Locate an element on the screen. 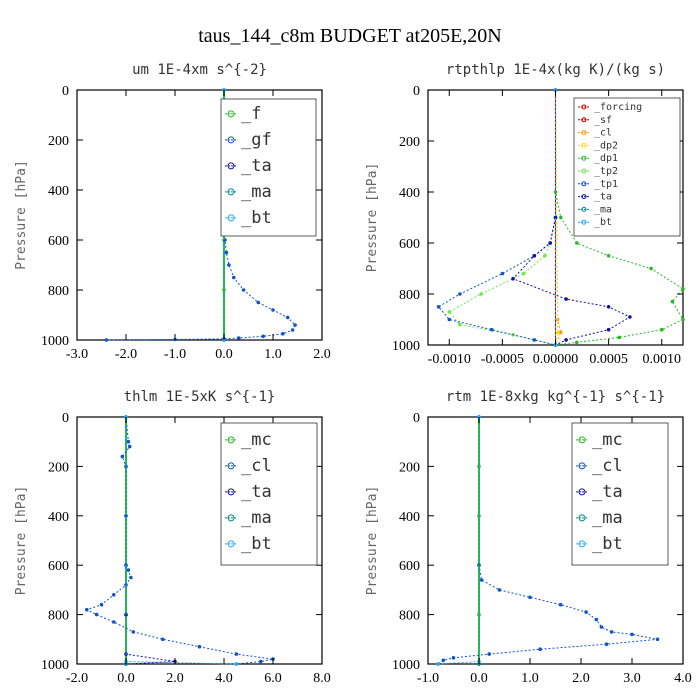  legend-entry: _dp1 is located at coordinates (598, 158).